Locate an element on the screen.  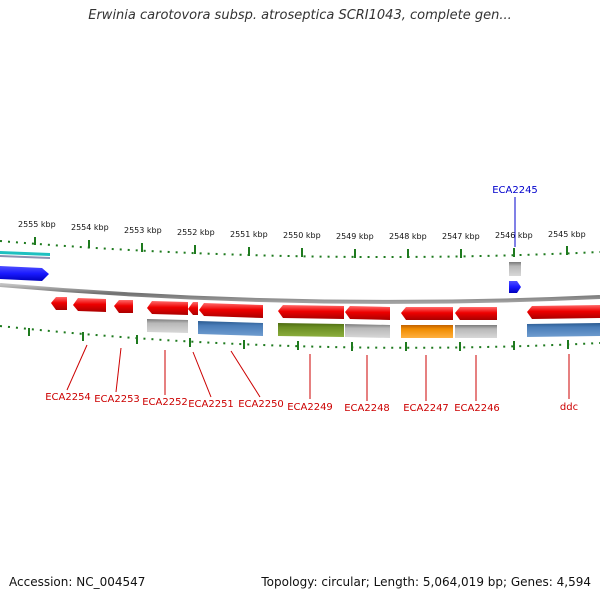
gene-eca2251 is located at coordinates (167, 308).